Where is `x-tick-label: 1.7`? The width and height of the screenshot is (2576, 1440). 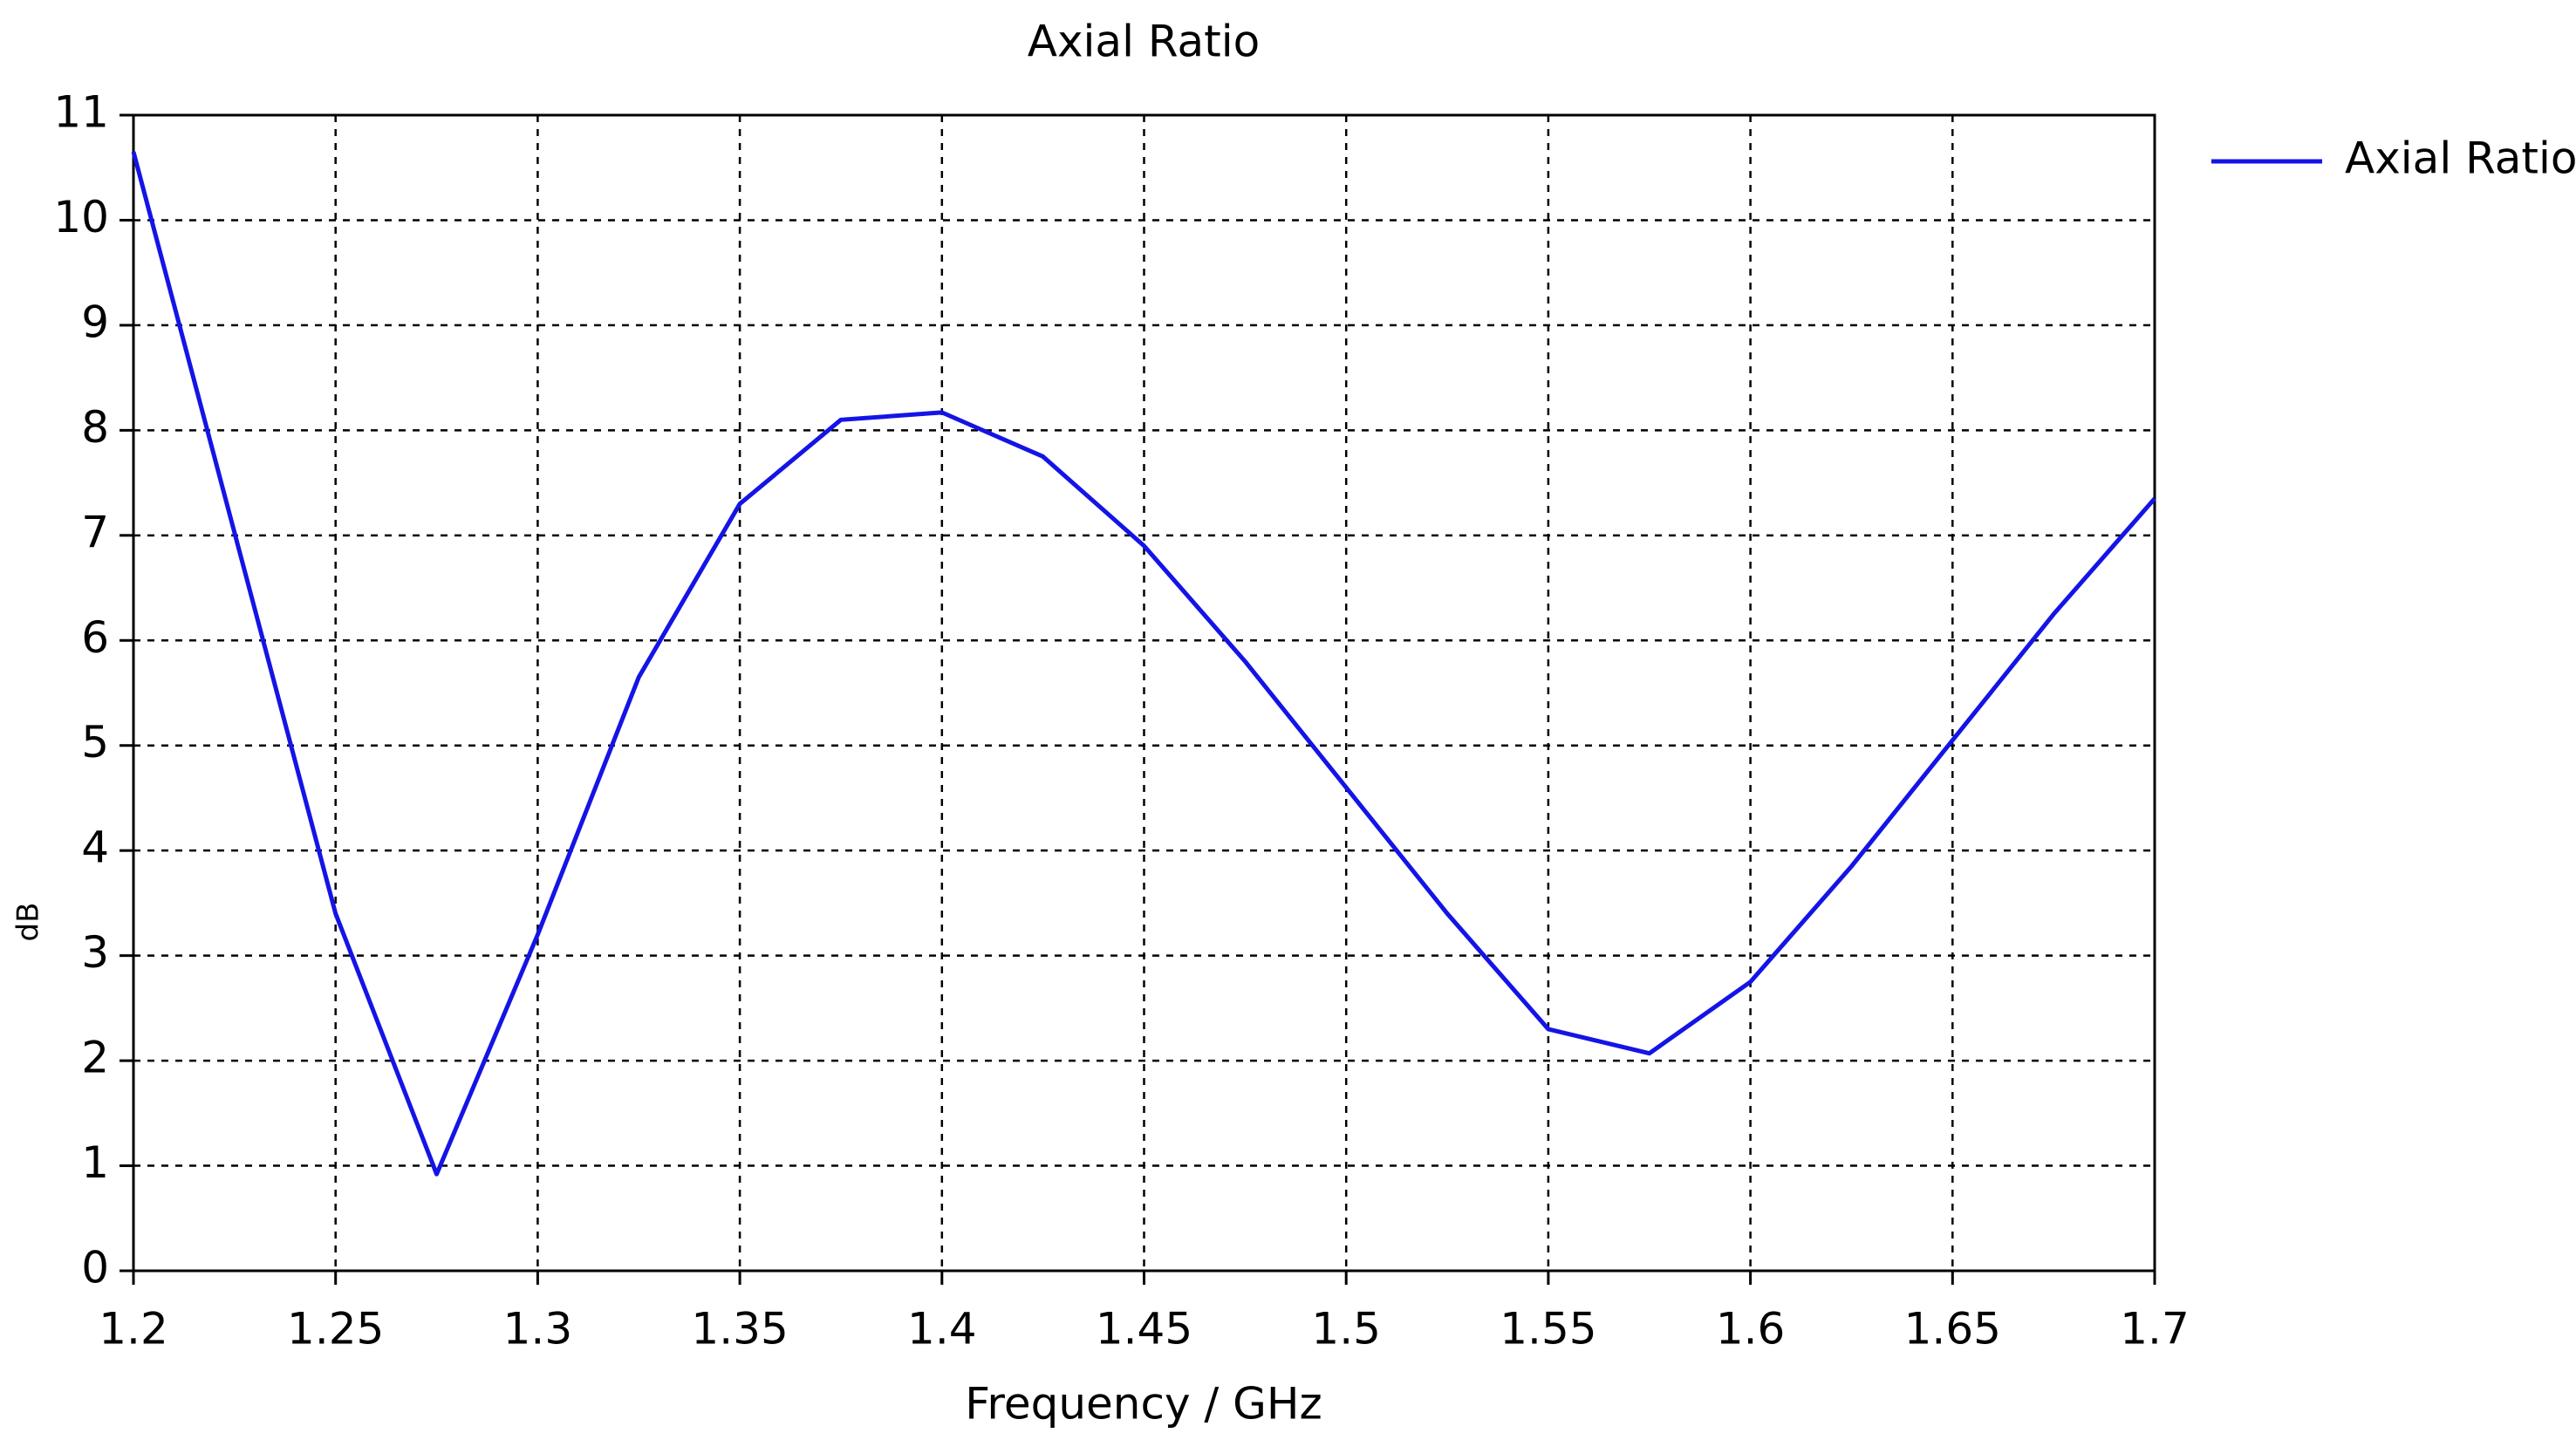
x-tick-label: 1.7 is located at coordinates (2155, 1329).